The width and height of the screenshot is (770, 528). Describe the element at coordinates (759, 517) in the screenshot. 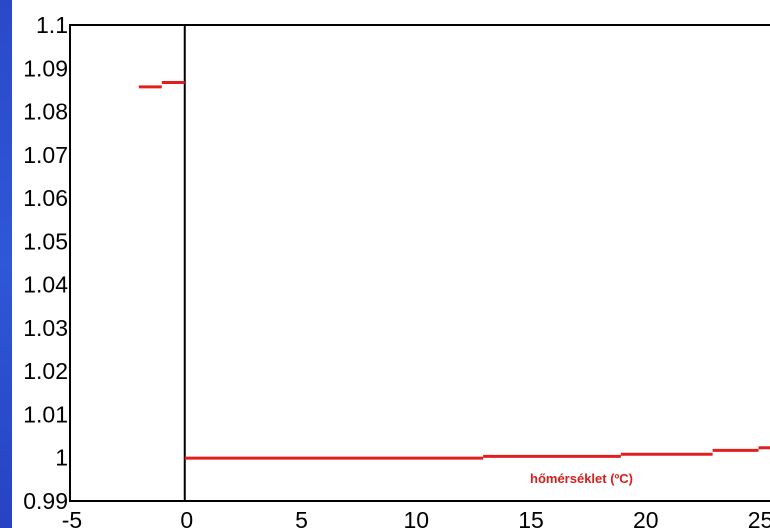

I see `x-tick-label: 25` at that location.